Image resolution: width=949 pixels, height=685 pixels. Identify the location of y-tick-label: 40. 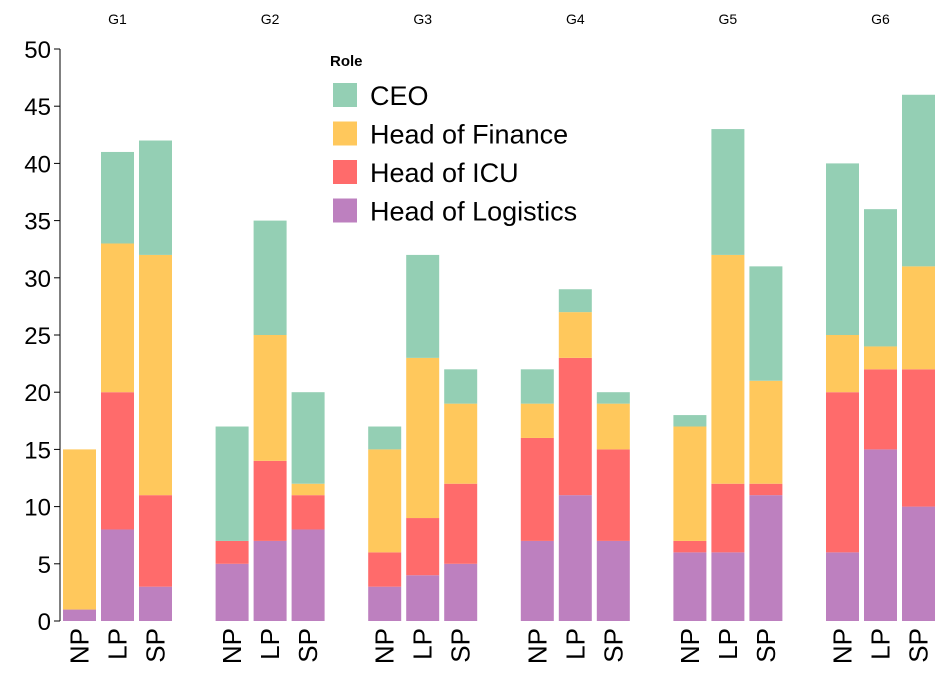
(37, 164).